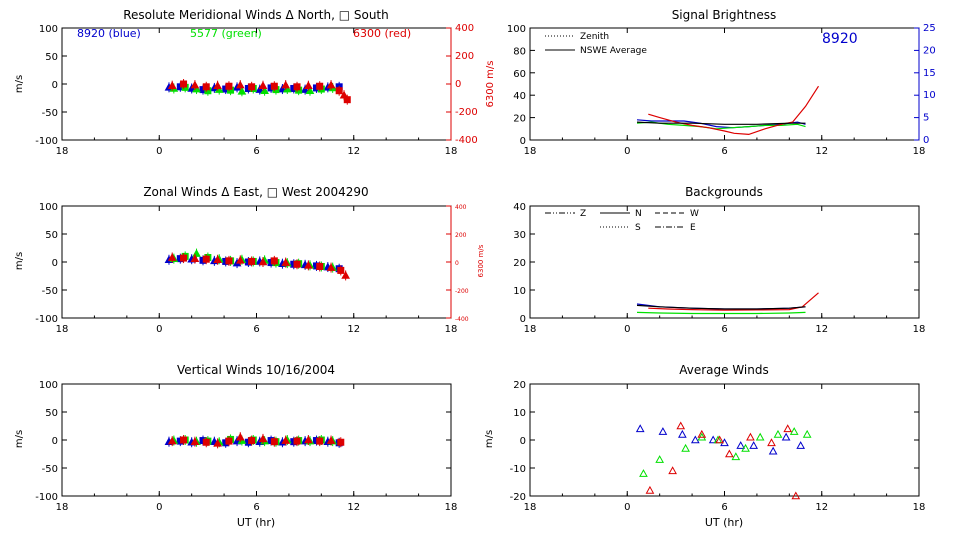 This screenshot has height=540, width=960. Describe the element at coordinates (55, 85) in the screenshot. I see `meridional-ytick-label: 0` at that location.